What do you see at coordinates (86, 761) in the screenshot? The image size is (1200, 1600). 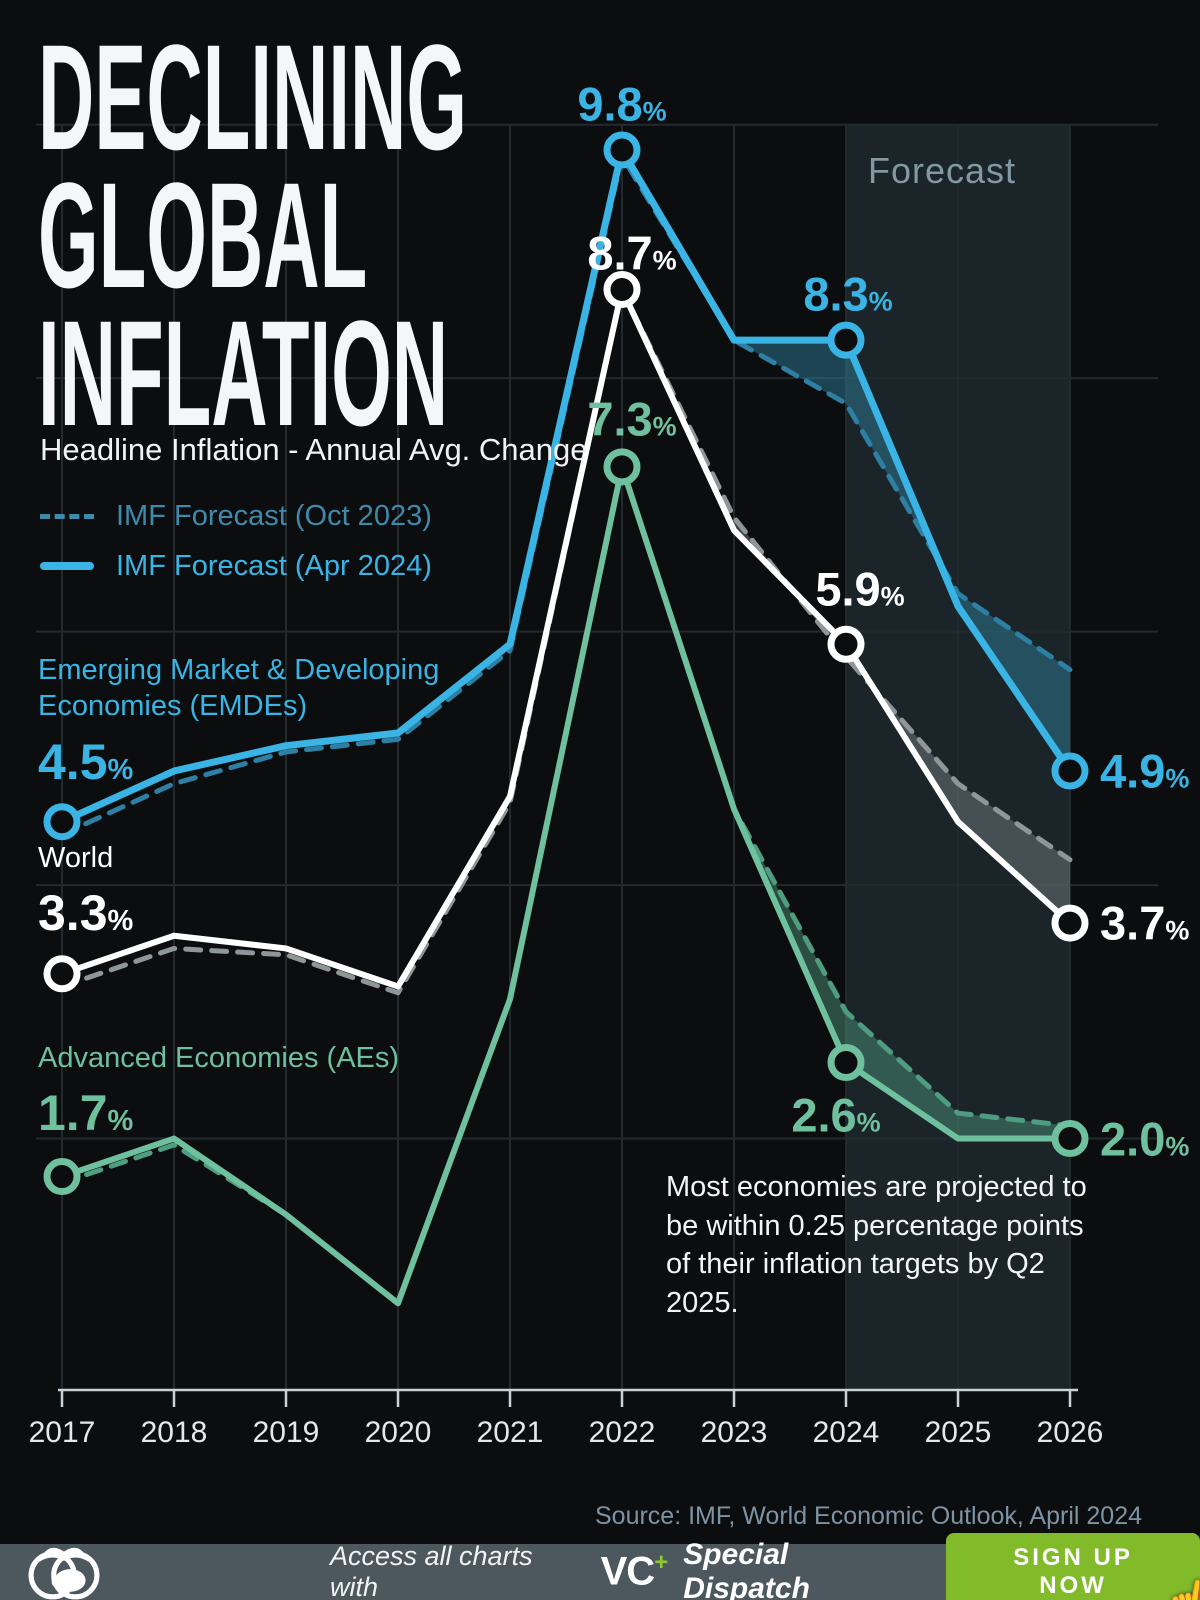 I see `series-start-value: 4.5%` at bounding box center [86, 761].